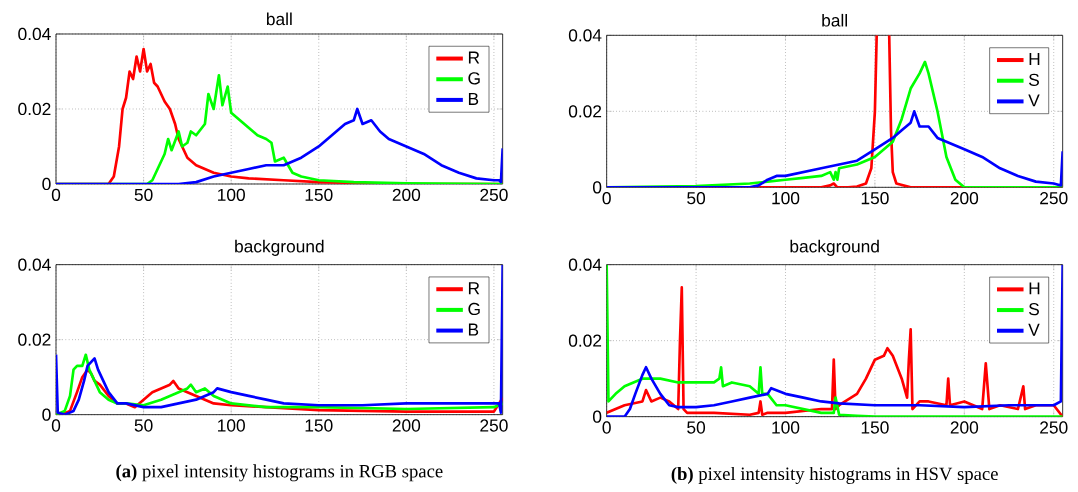  I want to click on text: (b) pixel intensity histograms in HSV space, so click(834, 475).